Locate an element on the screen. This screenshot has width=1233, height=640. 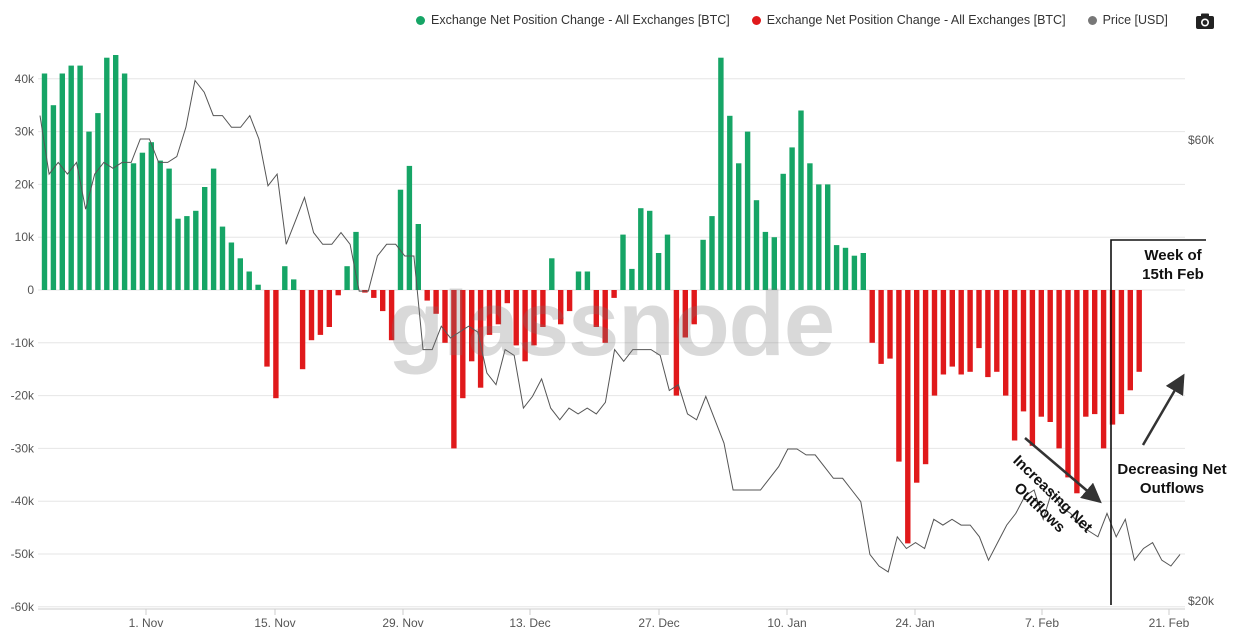
legend-dot-green is located at coordinates (420, 20).